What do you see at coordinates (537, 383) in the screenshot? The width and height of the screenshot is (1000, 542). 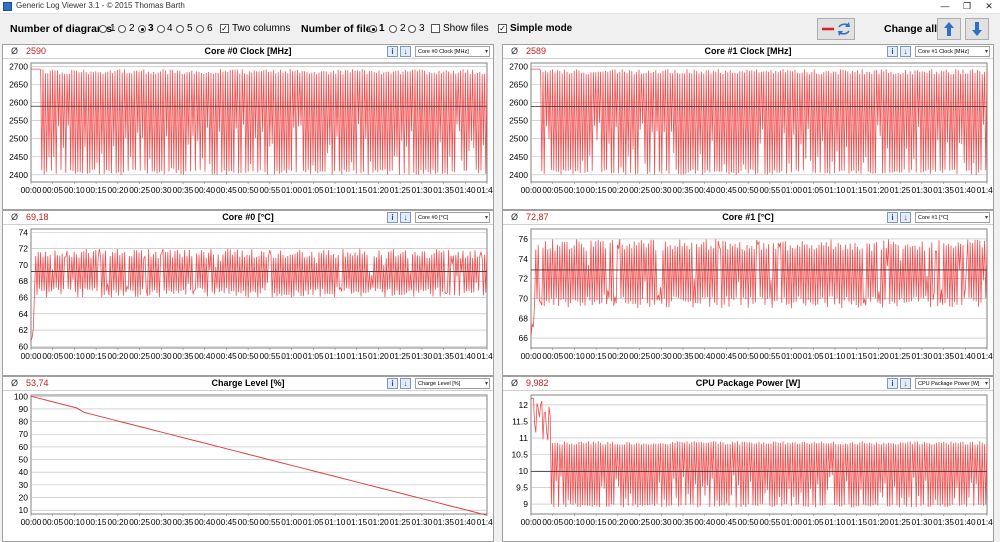 I see `average-value: 9,982` at bounding box center [537, 383].